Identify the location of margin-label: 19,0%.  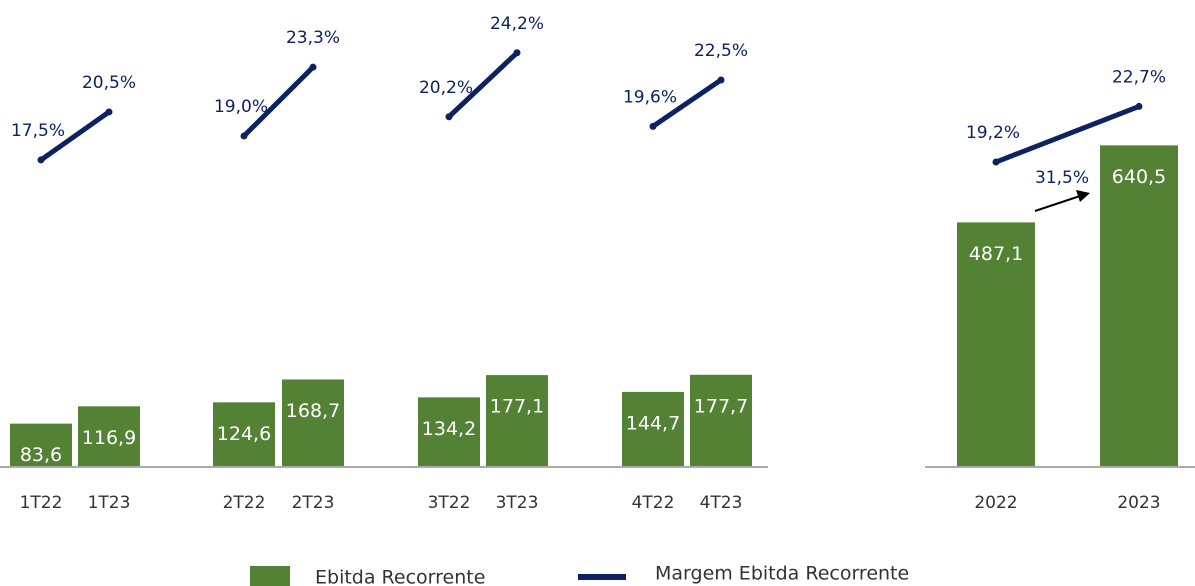
(241, 107).